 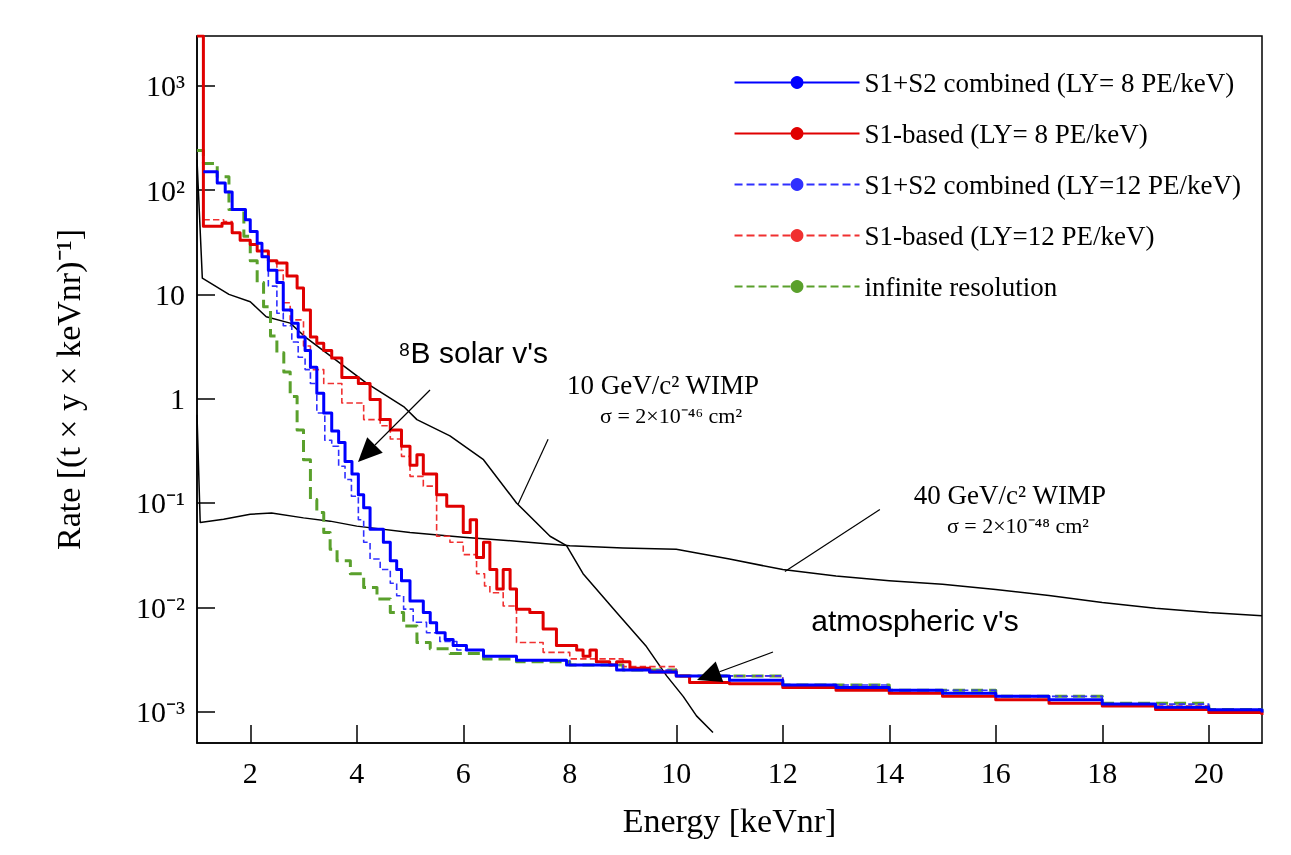 I want to click on x-tick-label: 6, so click(x=463, y=772).